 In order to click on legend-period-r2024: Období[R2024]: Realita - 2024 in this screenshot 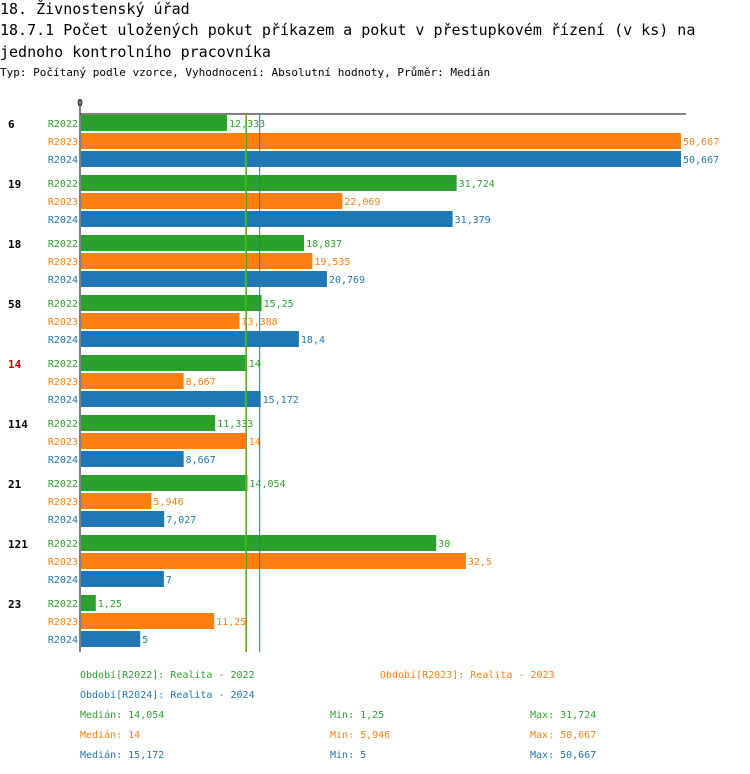, I will do `click(167, 695)`.